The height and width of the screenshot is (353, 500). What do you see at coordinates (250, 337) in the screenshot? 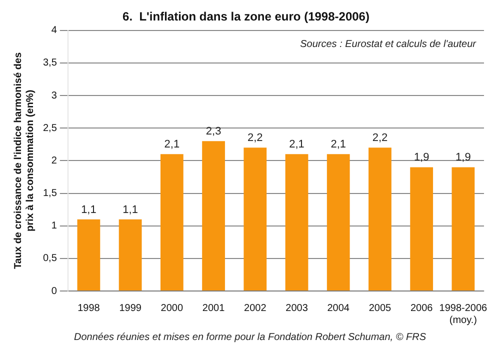
I see `text: Données réunies et mises en forme pour la Fondation Robert Schuman, © FRS` at bounding box center [250, 337].